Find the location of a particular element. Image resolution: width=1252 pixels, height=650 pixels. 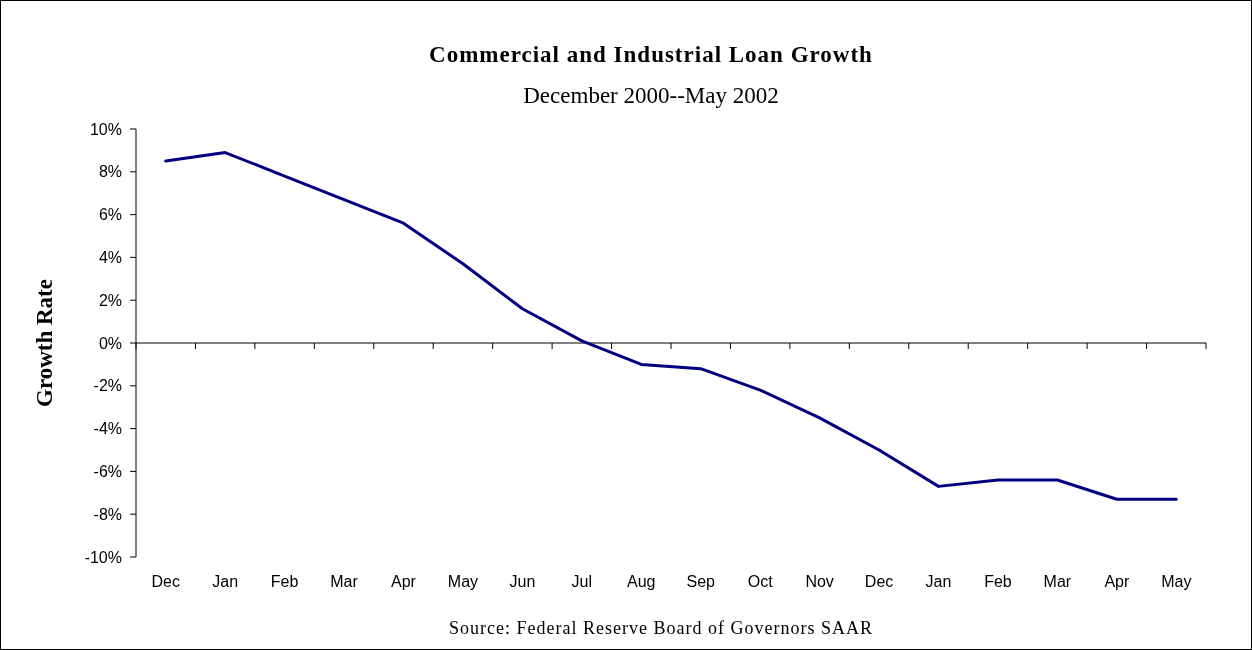

y-tick-label: -2% is located at coordinates (107, 386).